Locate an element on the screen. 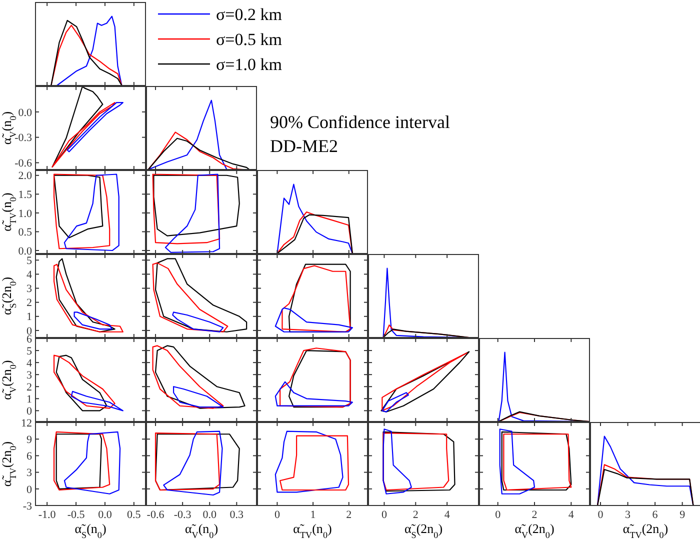 The width and height of the screenshot is (700, 543). y-tick-label: 9 is located at coordinates (29, 440).